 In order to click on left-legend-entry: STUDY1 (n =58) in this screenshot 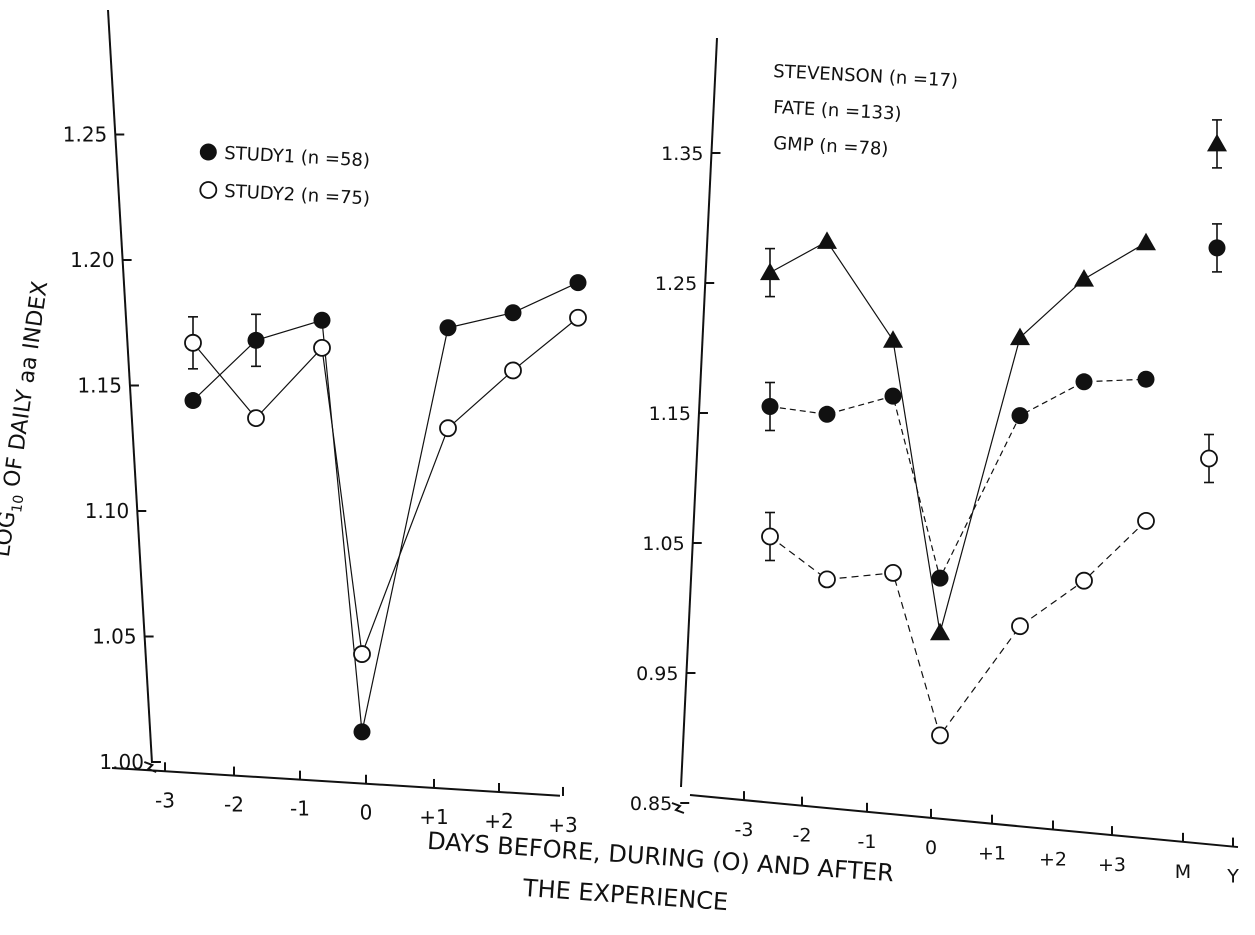, I will do `click(285, 157)`.